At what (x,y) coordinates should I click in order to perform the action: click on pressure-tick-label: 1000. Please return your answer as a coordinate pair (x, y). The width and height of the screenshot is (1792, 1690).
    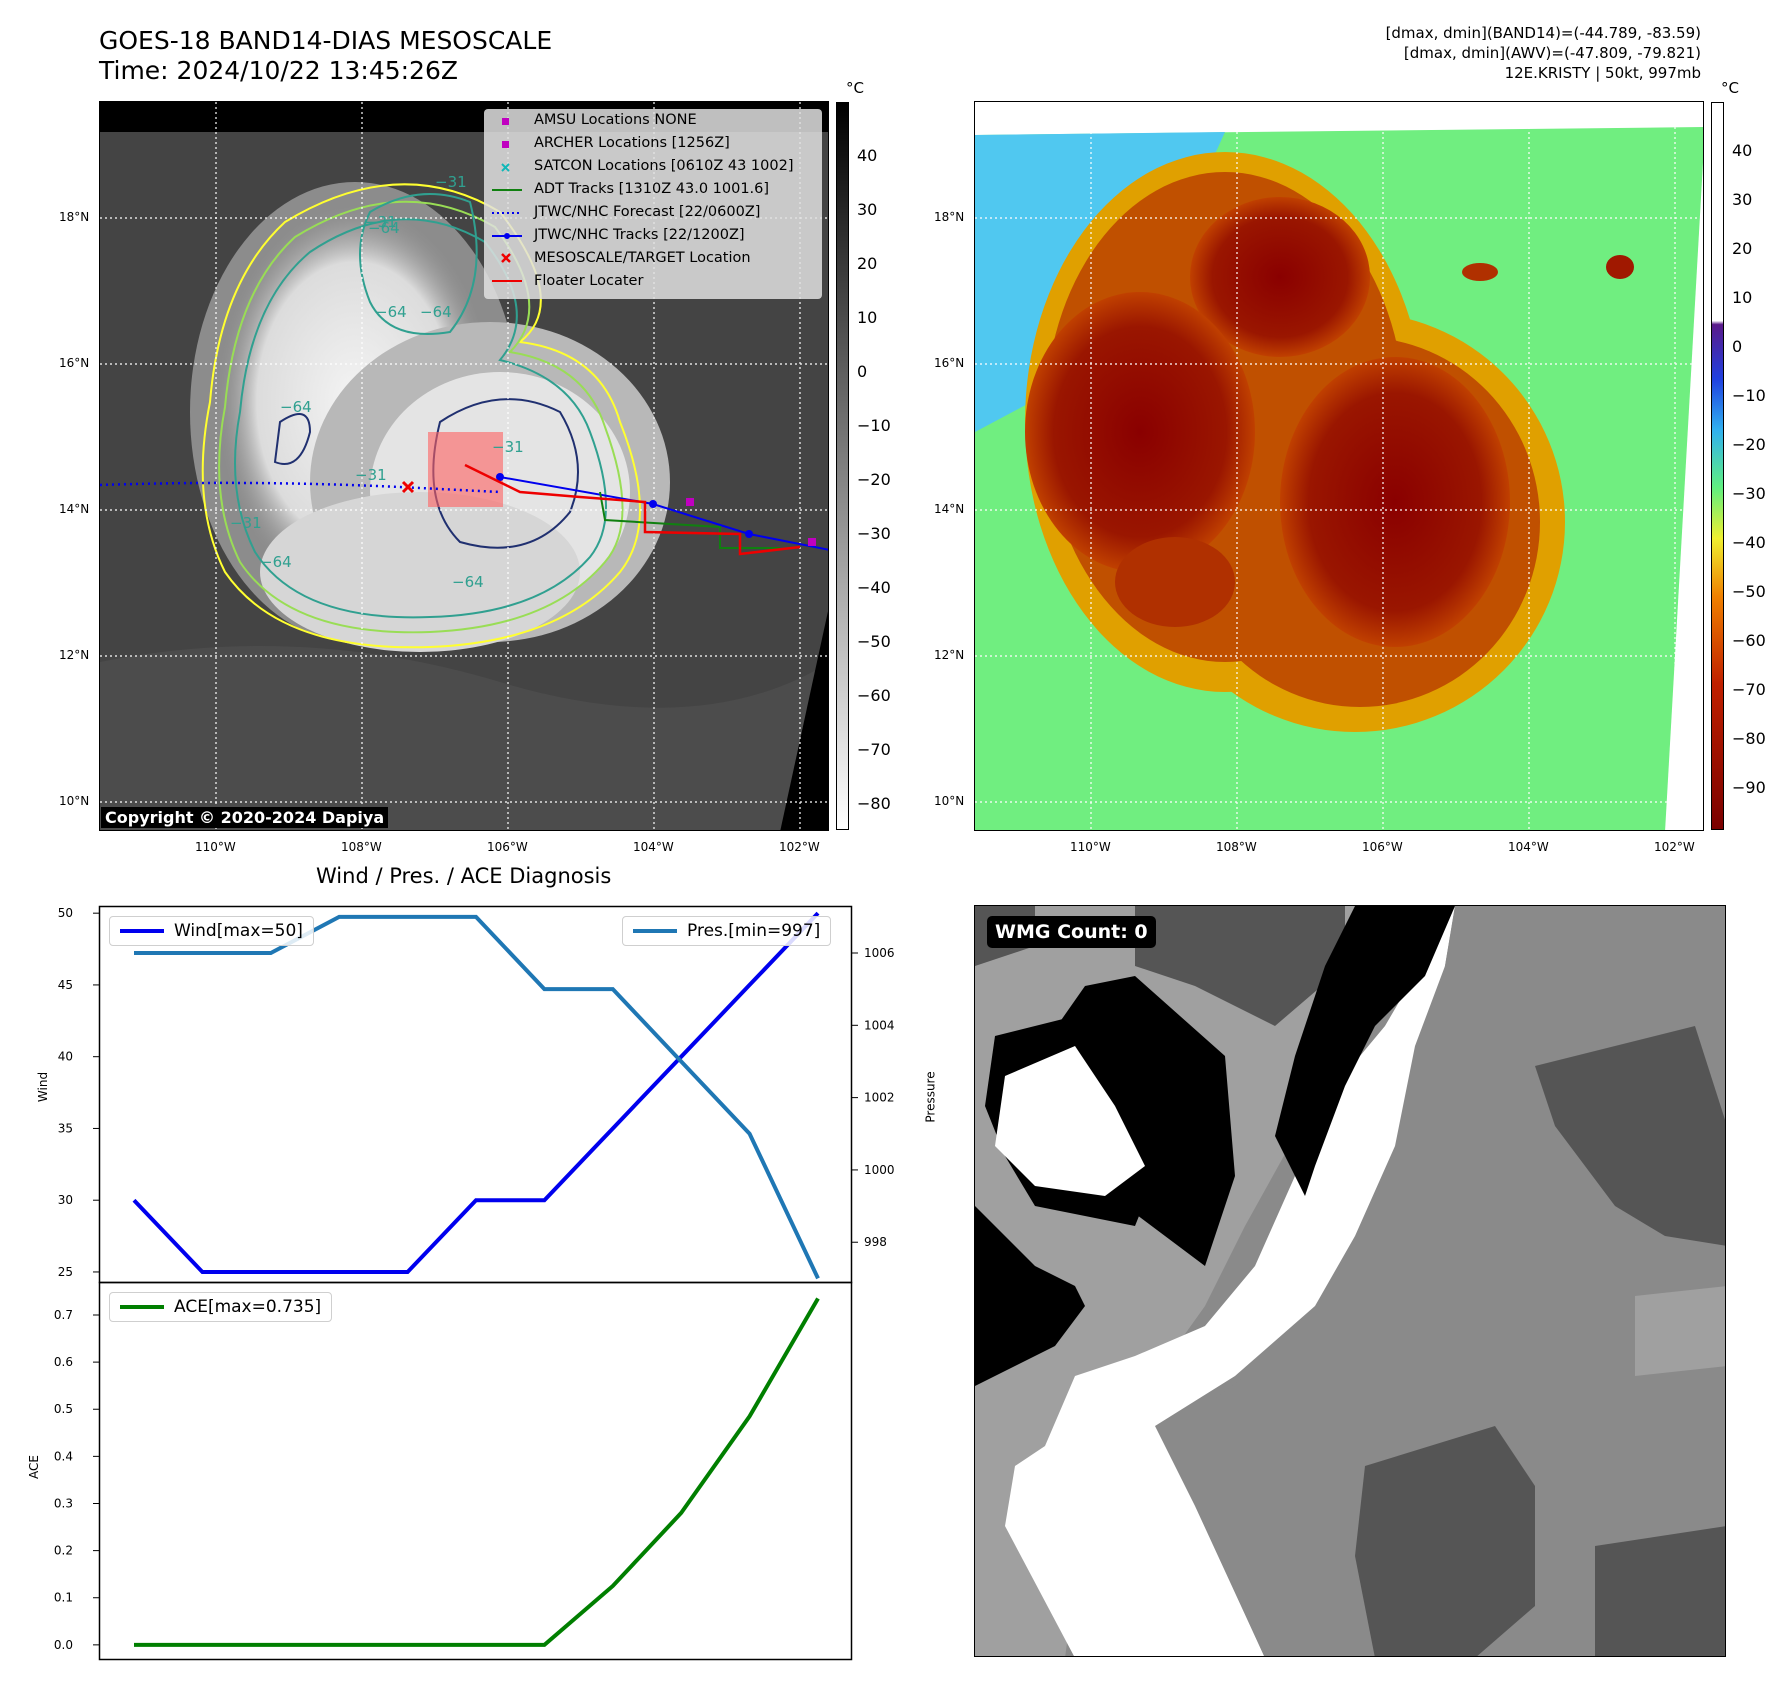
    Looking at the image, I should click on (879, 1170).